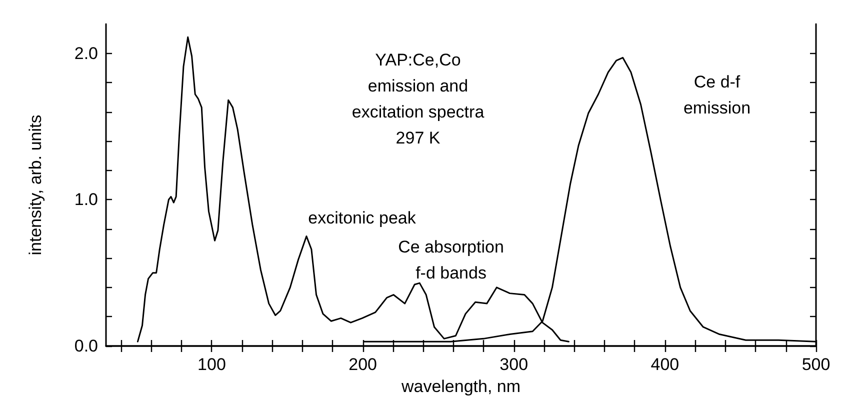  What do you see at coordinates (460, 386) in the screenshot?
I see `x-axis-title: wavelength, nm` at bounding box center [460, 386].